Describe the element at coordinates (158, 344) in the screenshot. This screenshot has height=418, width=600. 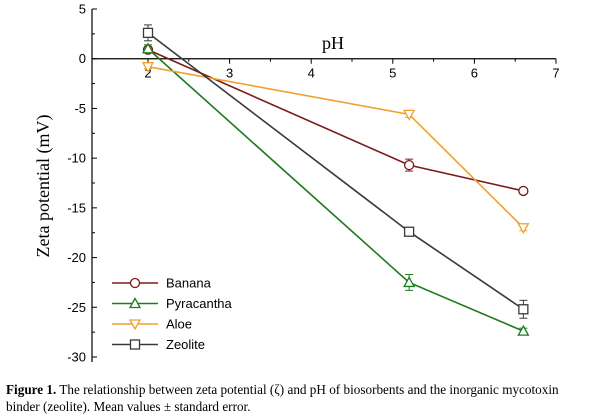
I see `legend-item-zeolite: Zeolite` at that location.